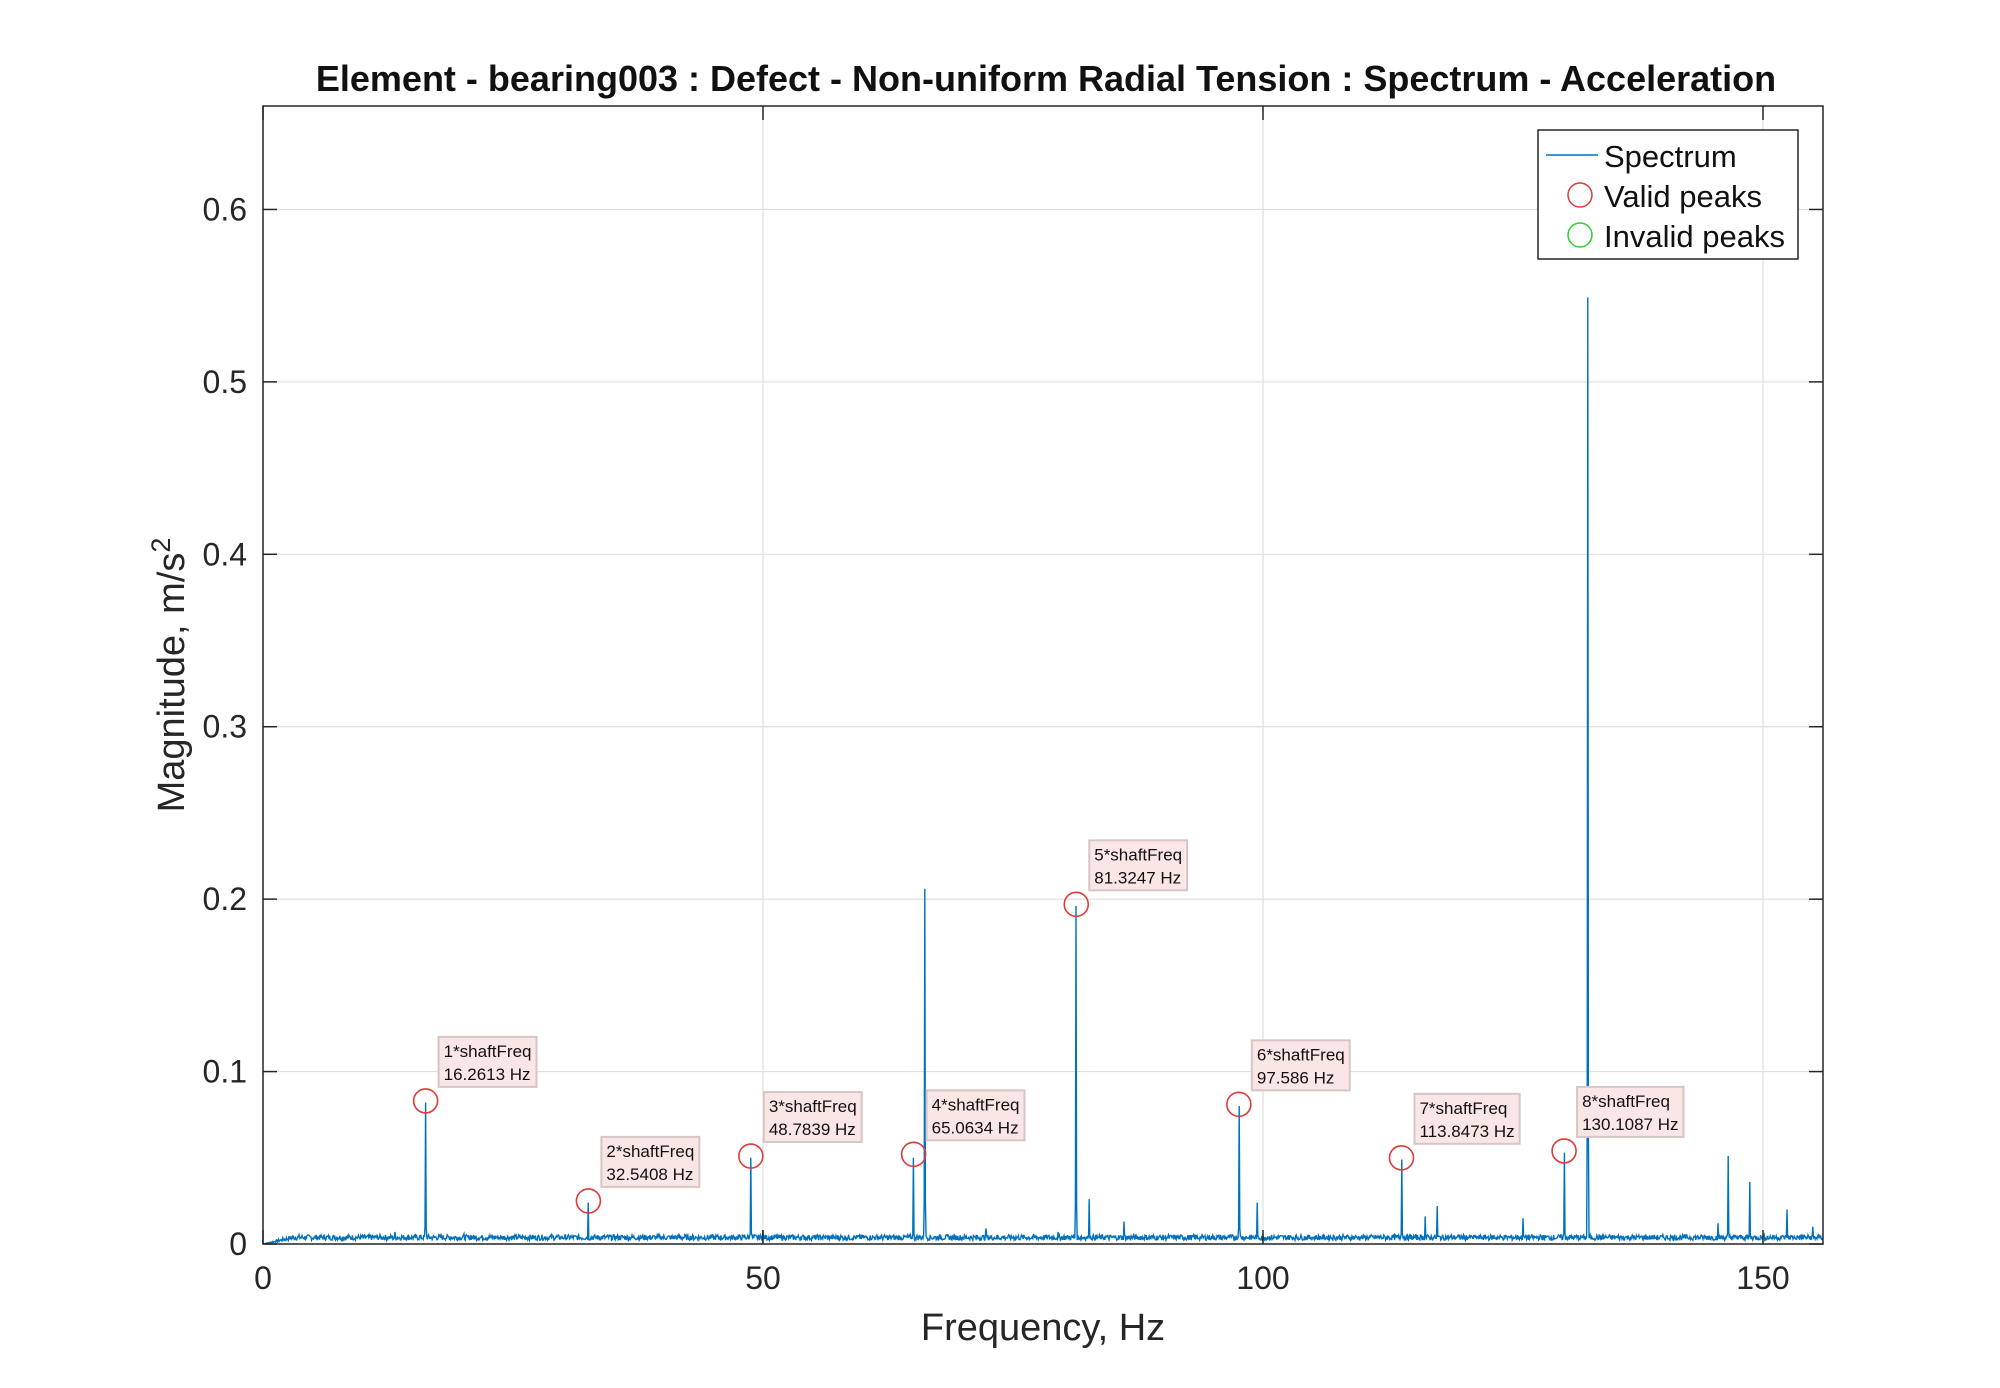 The height and width of the screenshot is (1388, 2000). What do you see at coordinates (225, 382) in the screenshot?
I see `y-tick-label: 0.5` at bounding box center [225, 382].